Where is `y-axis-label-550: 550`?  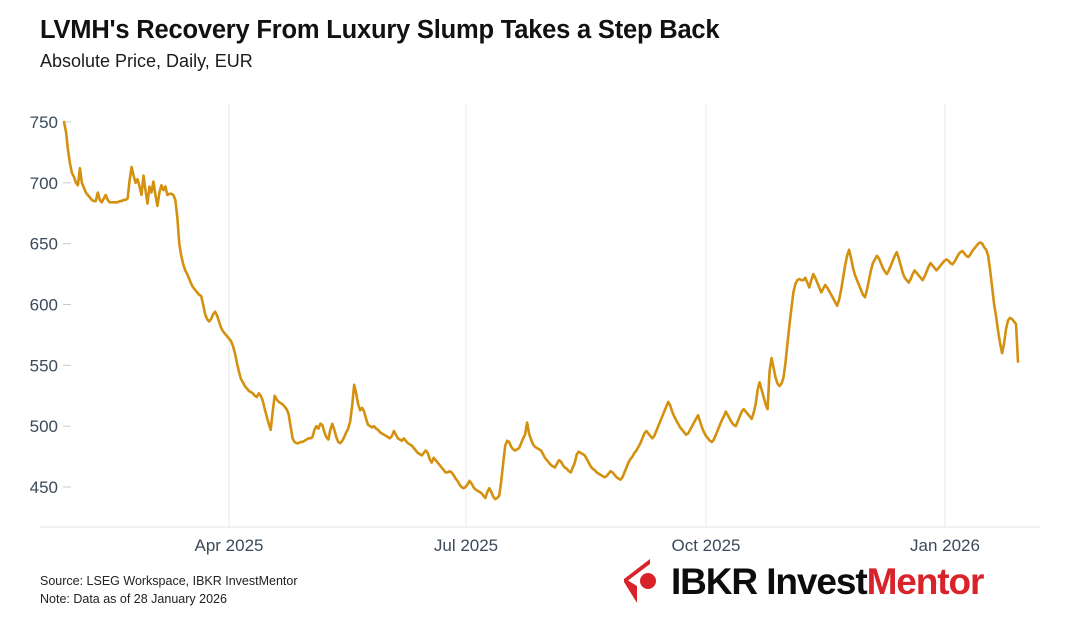
y-axis-label-550: 550 is located at coordinates (44, 365).